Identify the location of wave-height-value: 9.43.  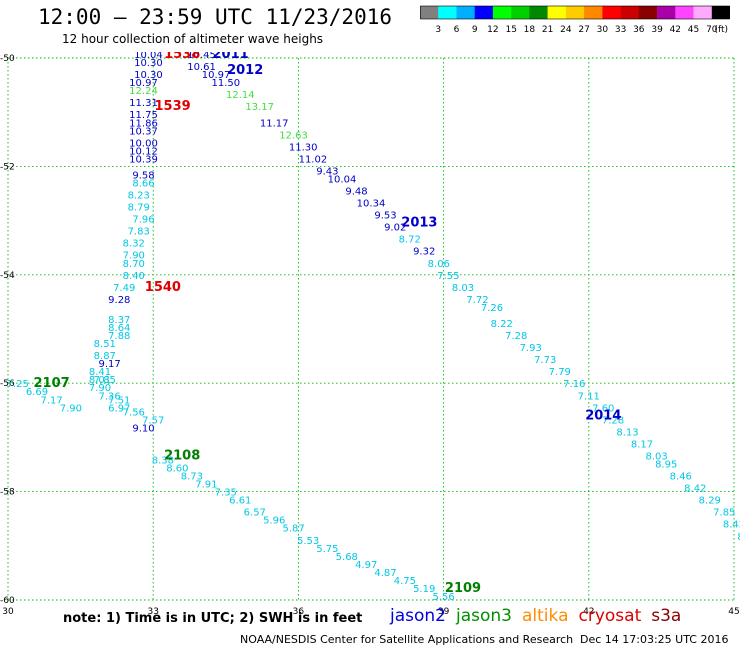
(327, 171).